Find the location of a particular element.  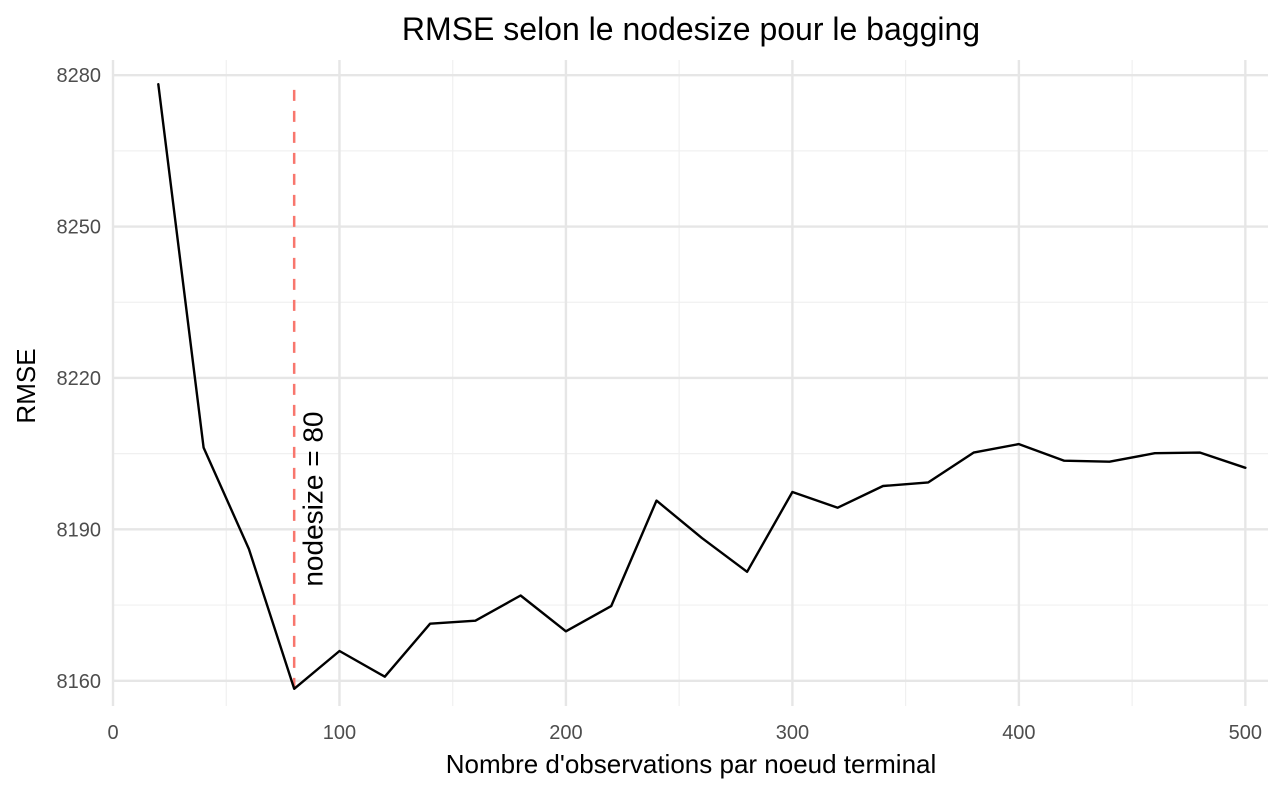

y-axis-label: RMSE is located at coordinates (26, 385).